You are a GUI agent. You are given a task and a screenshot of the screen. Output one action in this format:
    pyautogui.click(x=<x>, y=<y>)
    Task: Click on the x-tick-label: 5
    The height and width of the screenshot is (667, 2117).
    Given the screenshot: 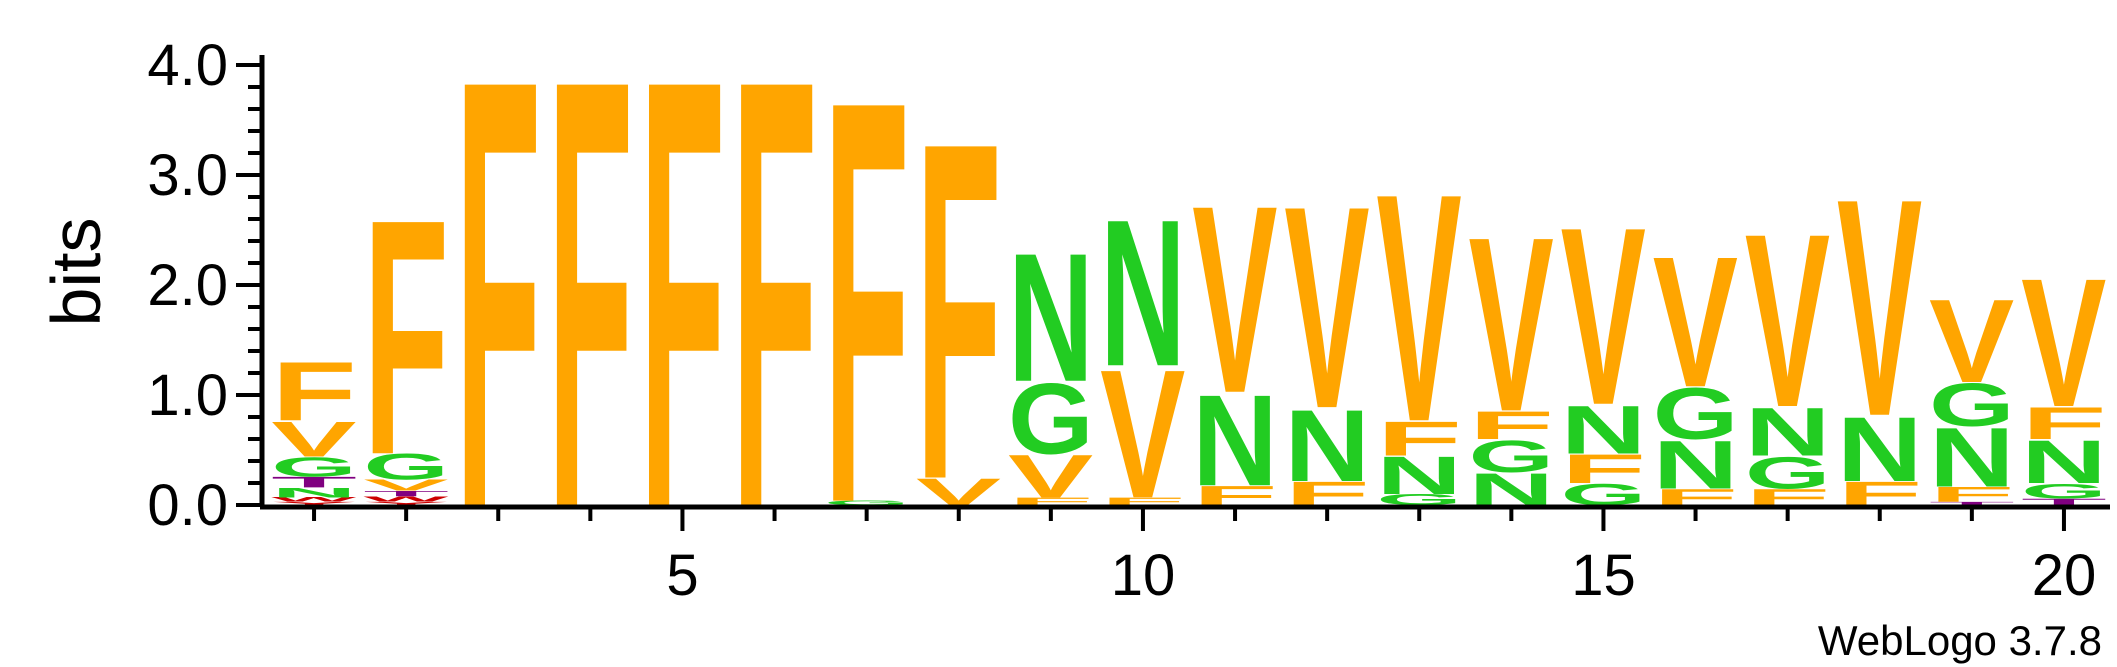 What is the action you would take?
    pyautogui.click(x=682, y=575)
    